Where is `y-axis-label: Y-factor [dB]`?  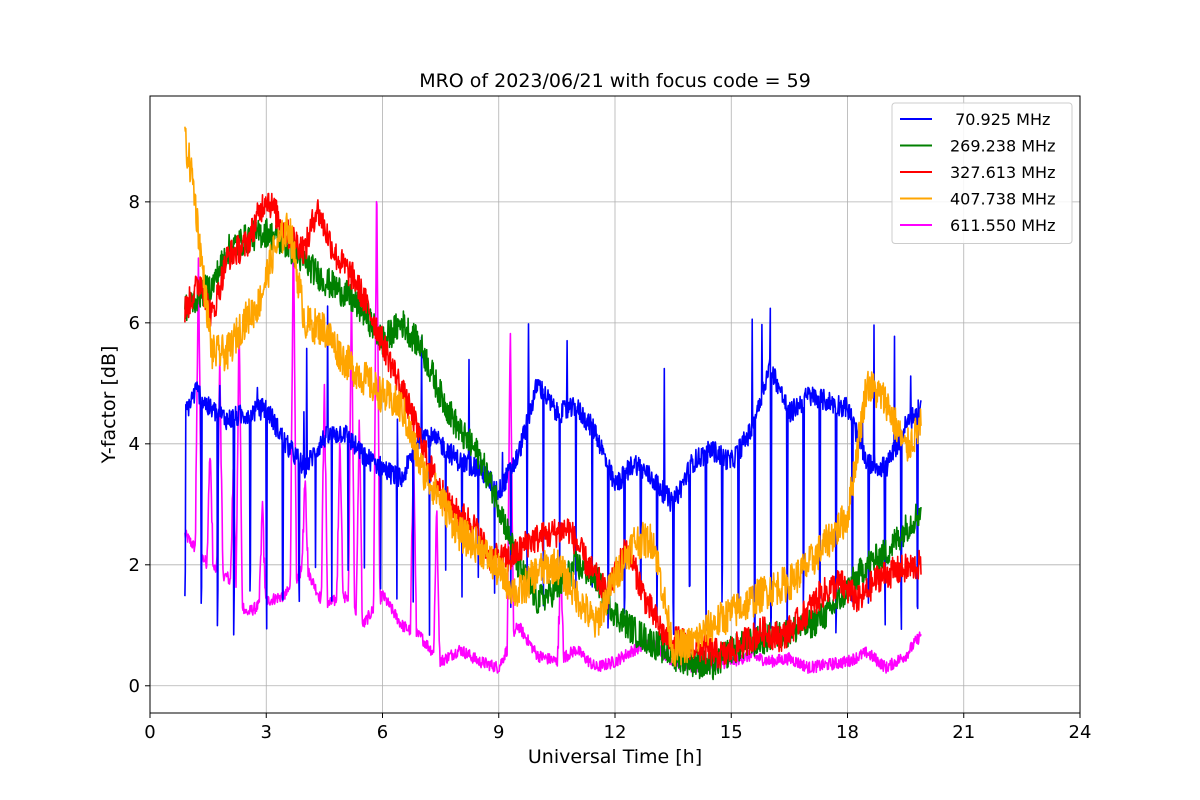 y-axis-label: Y-factor [dB] is located at coordinates (109, 405).